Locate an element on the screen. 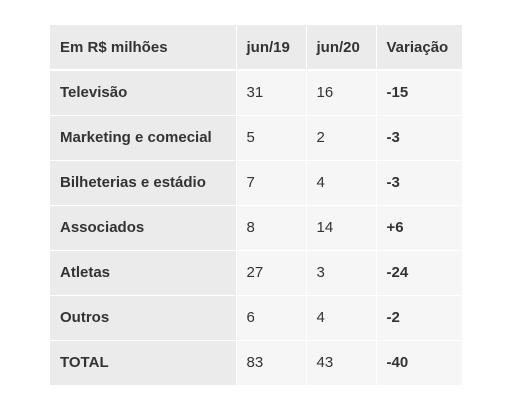 The image size is (508, 405). cell-jun20: 3 is located at coordinates (341, 273).